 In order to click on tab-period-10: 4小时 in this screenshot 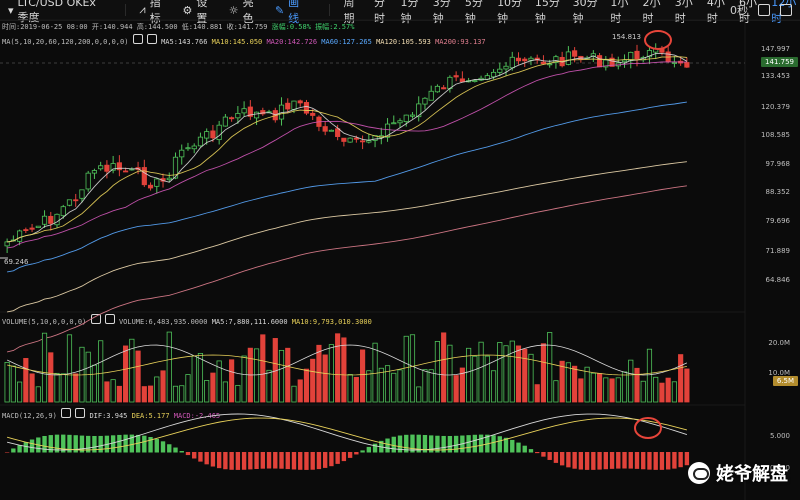, I will do `click(715, 12)`.